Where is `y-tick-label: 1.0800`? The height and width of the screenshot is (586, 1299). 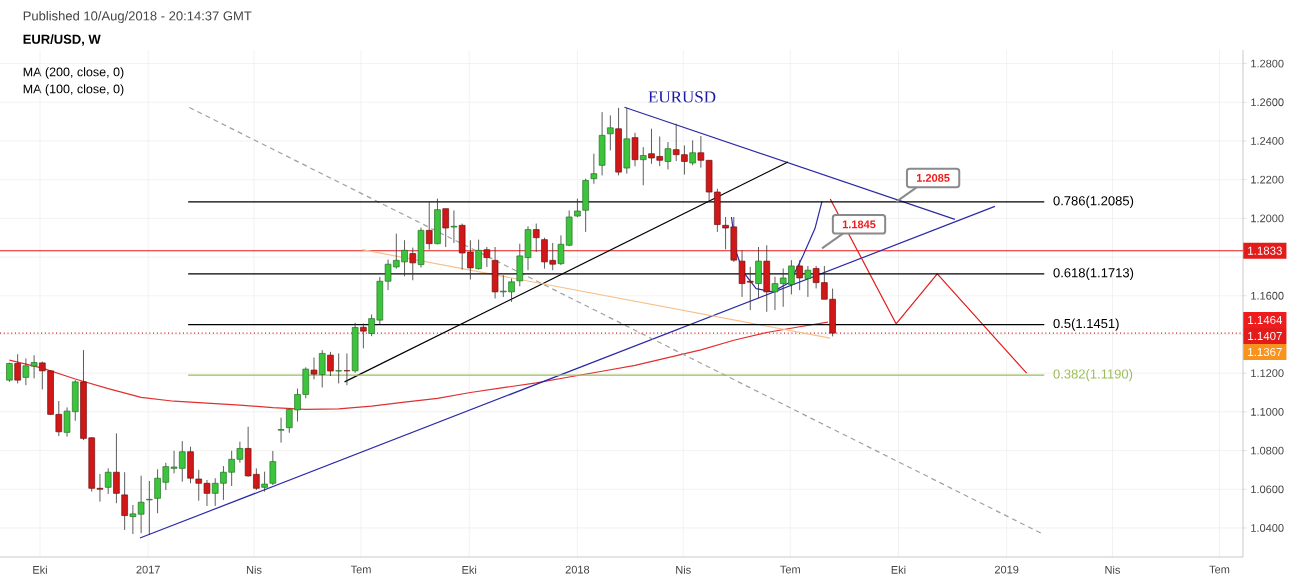 y-tick-label: 1.0800 is located at coordinates (1267, 450).